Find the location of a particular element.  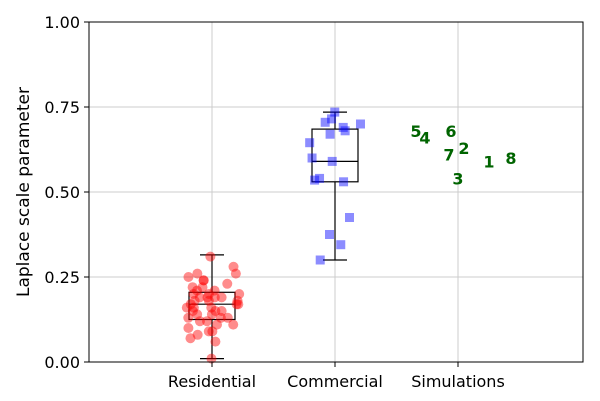

y-tick-label: 0.75 is located at coordinates (62, 107).